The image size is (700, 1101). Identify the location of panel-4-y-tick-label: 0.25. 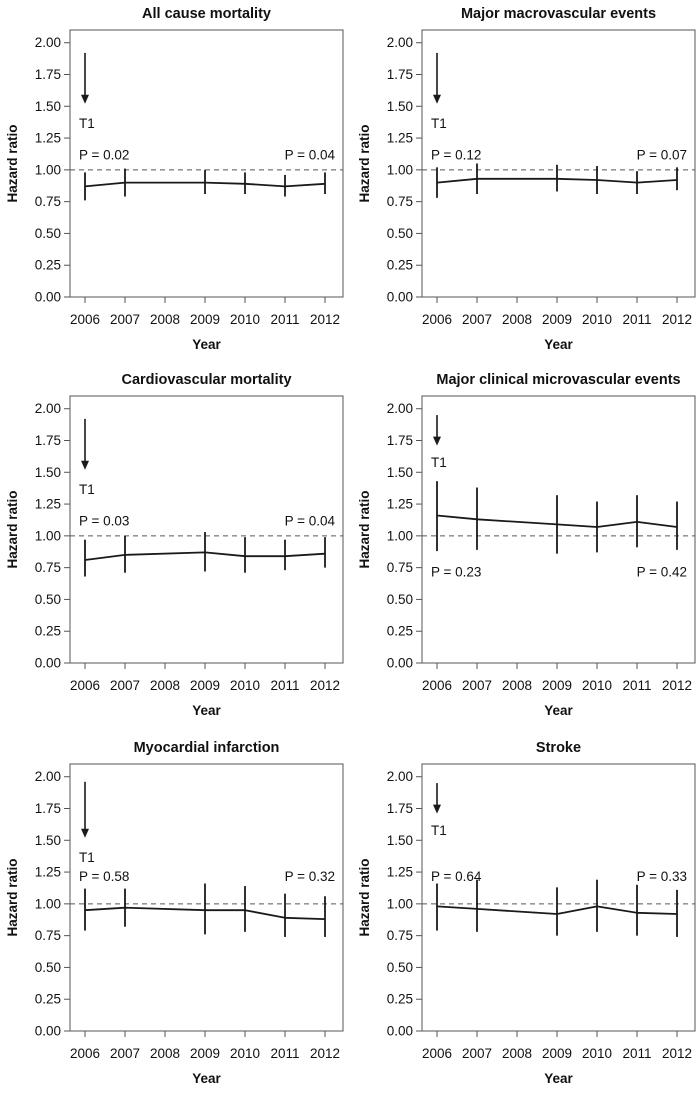
(400, 631).